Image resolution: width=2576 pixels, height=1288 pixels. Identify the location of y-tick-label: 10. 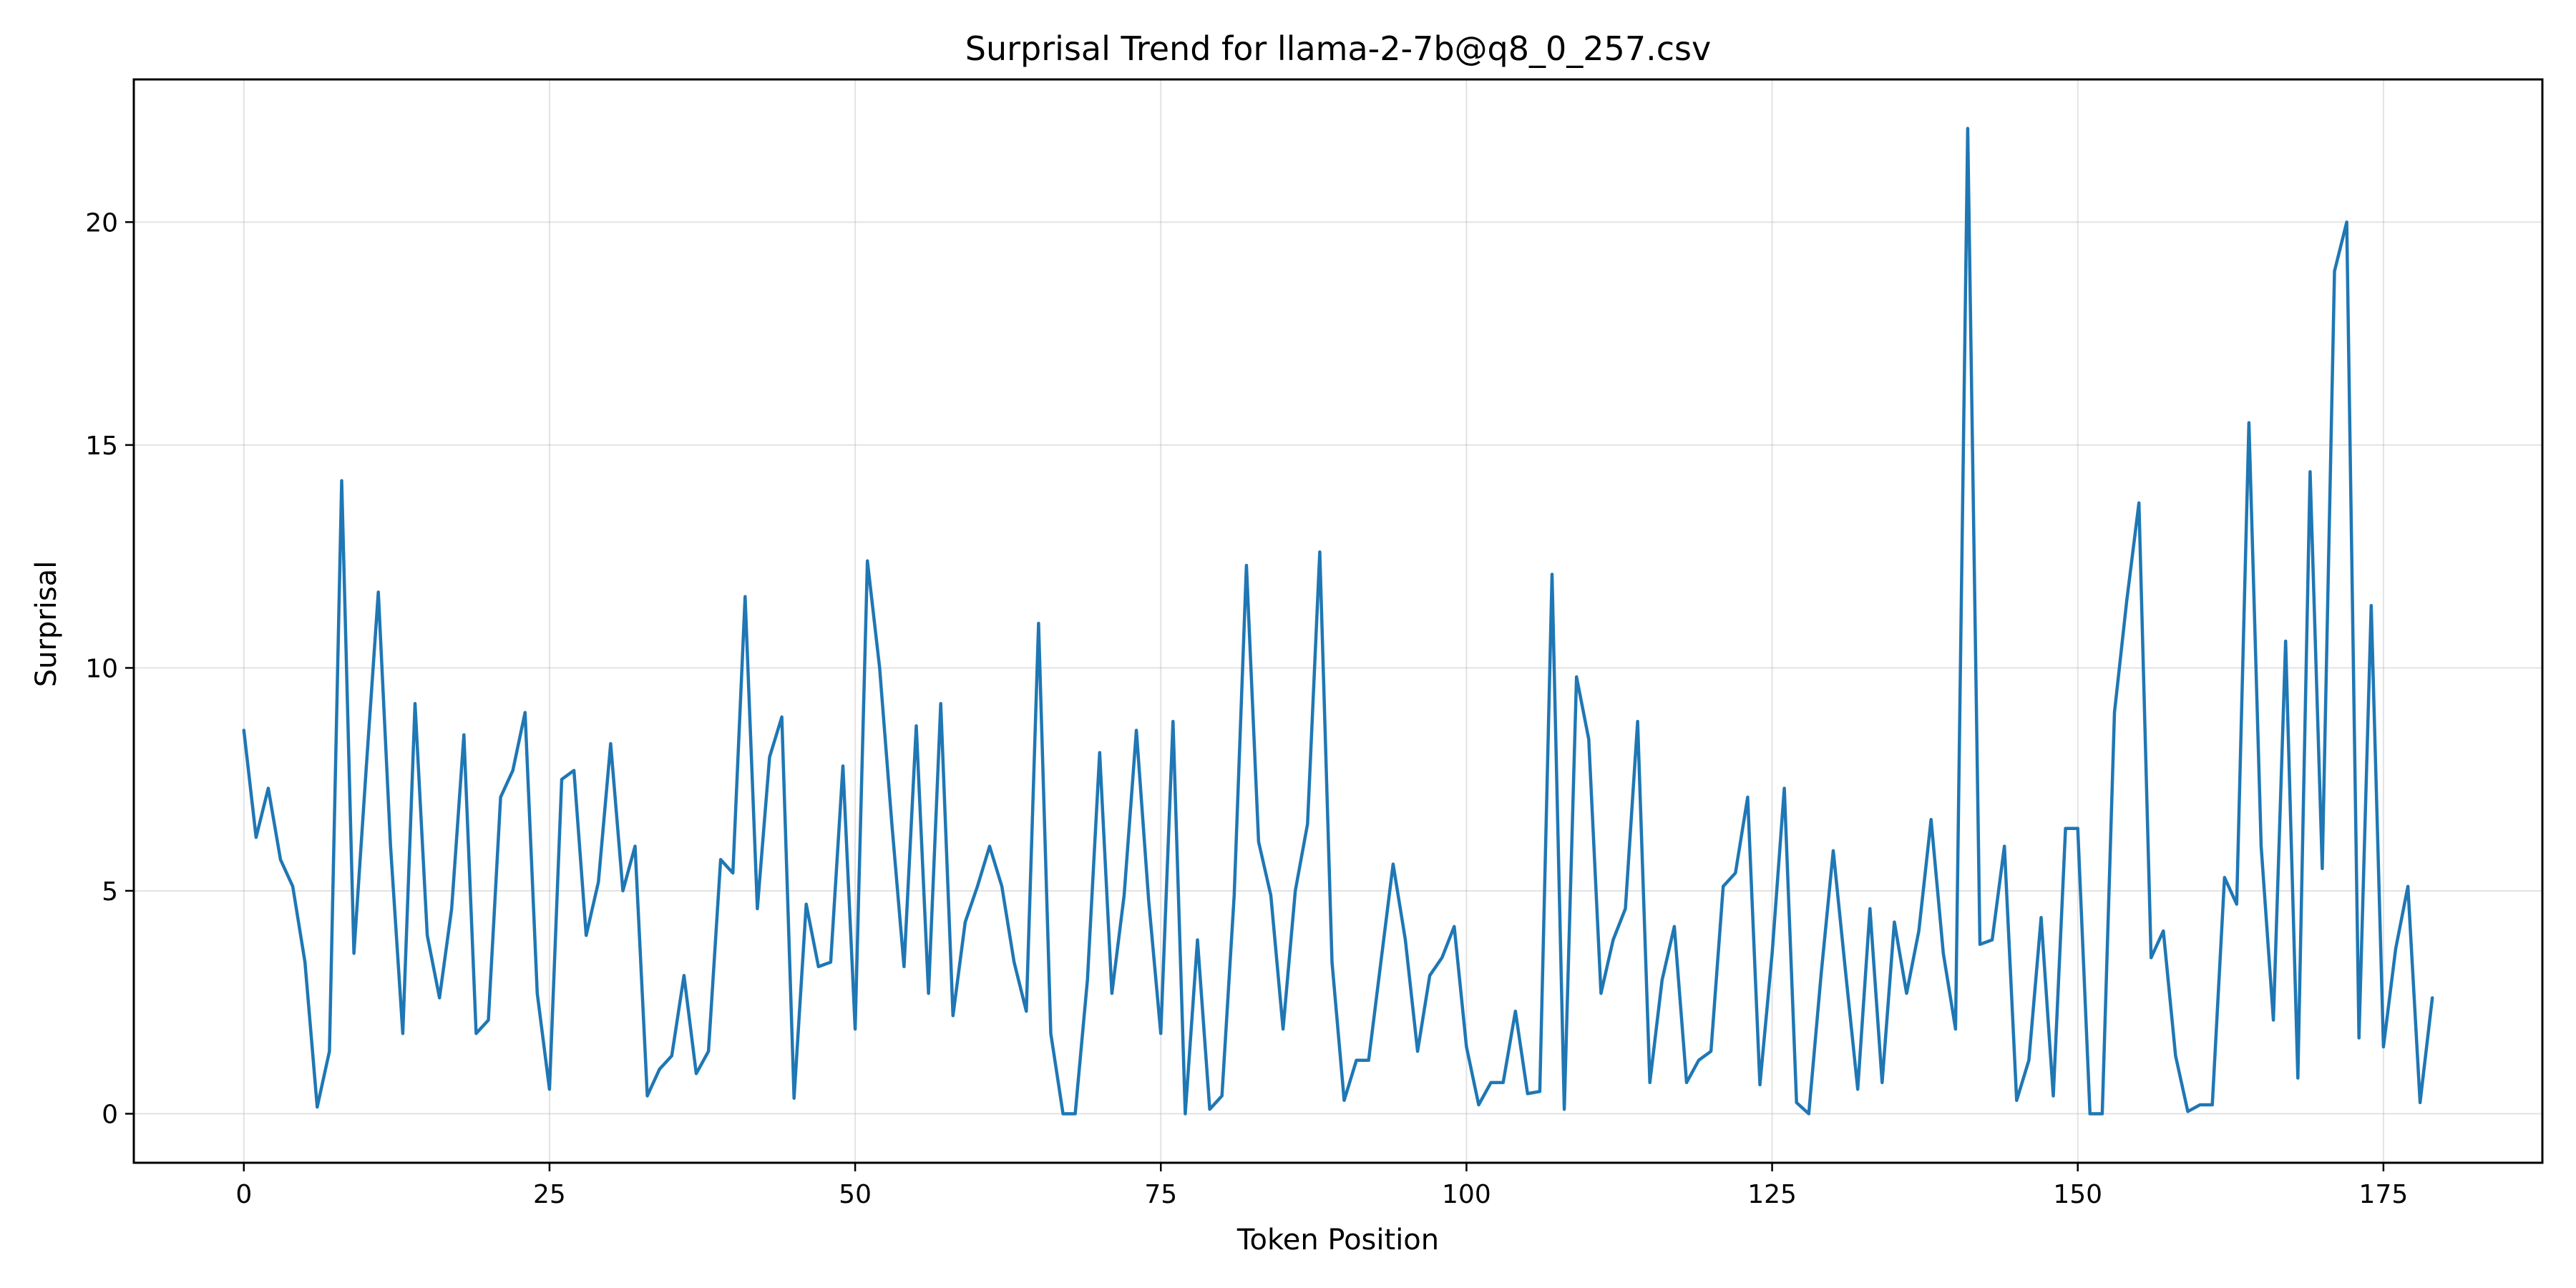
(101, 668).